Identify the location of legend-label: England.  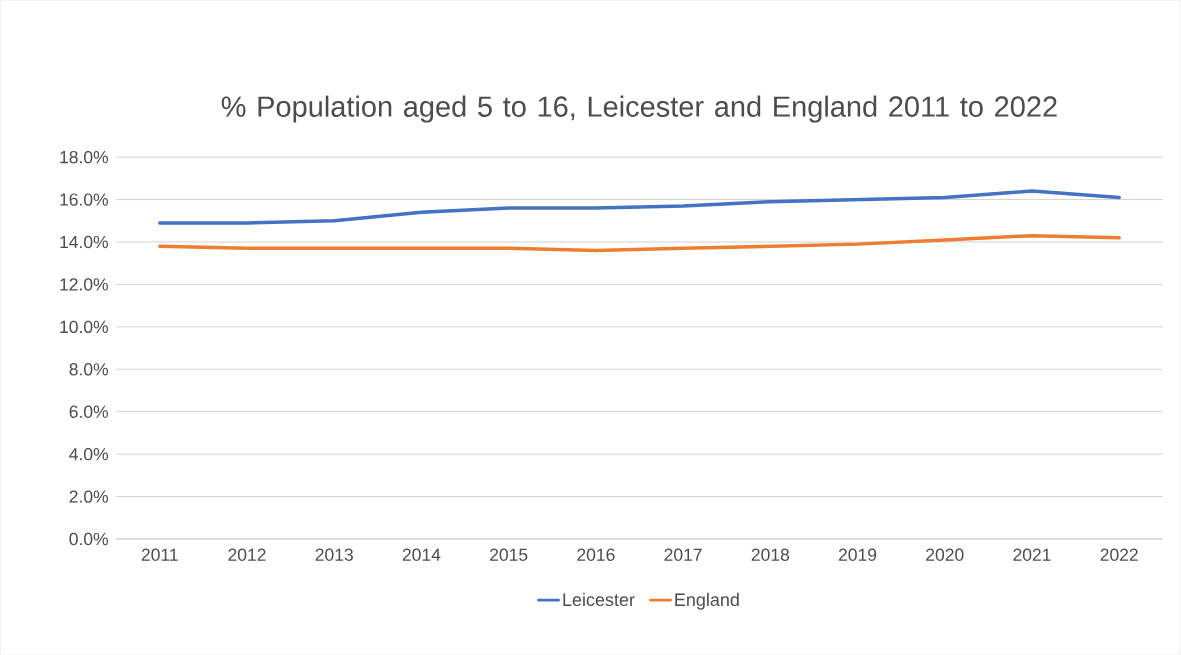
(707, 601).